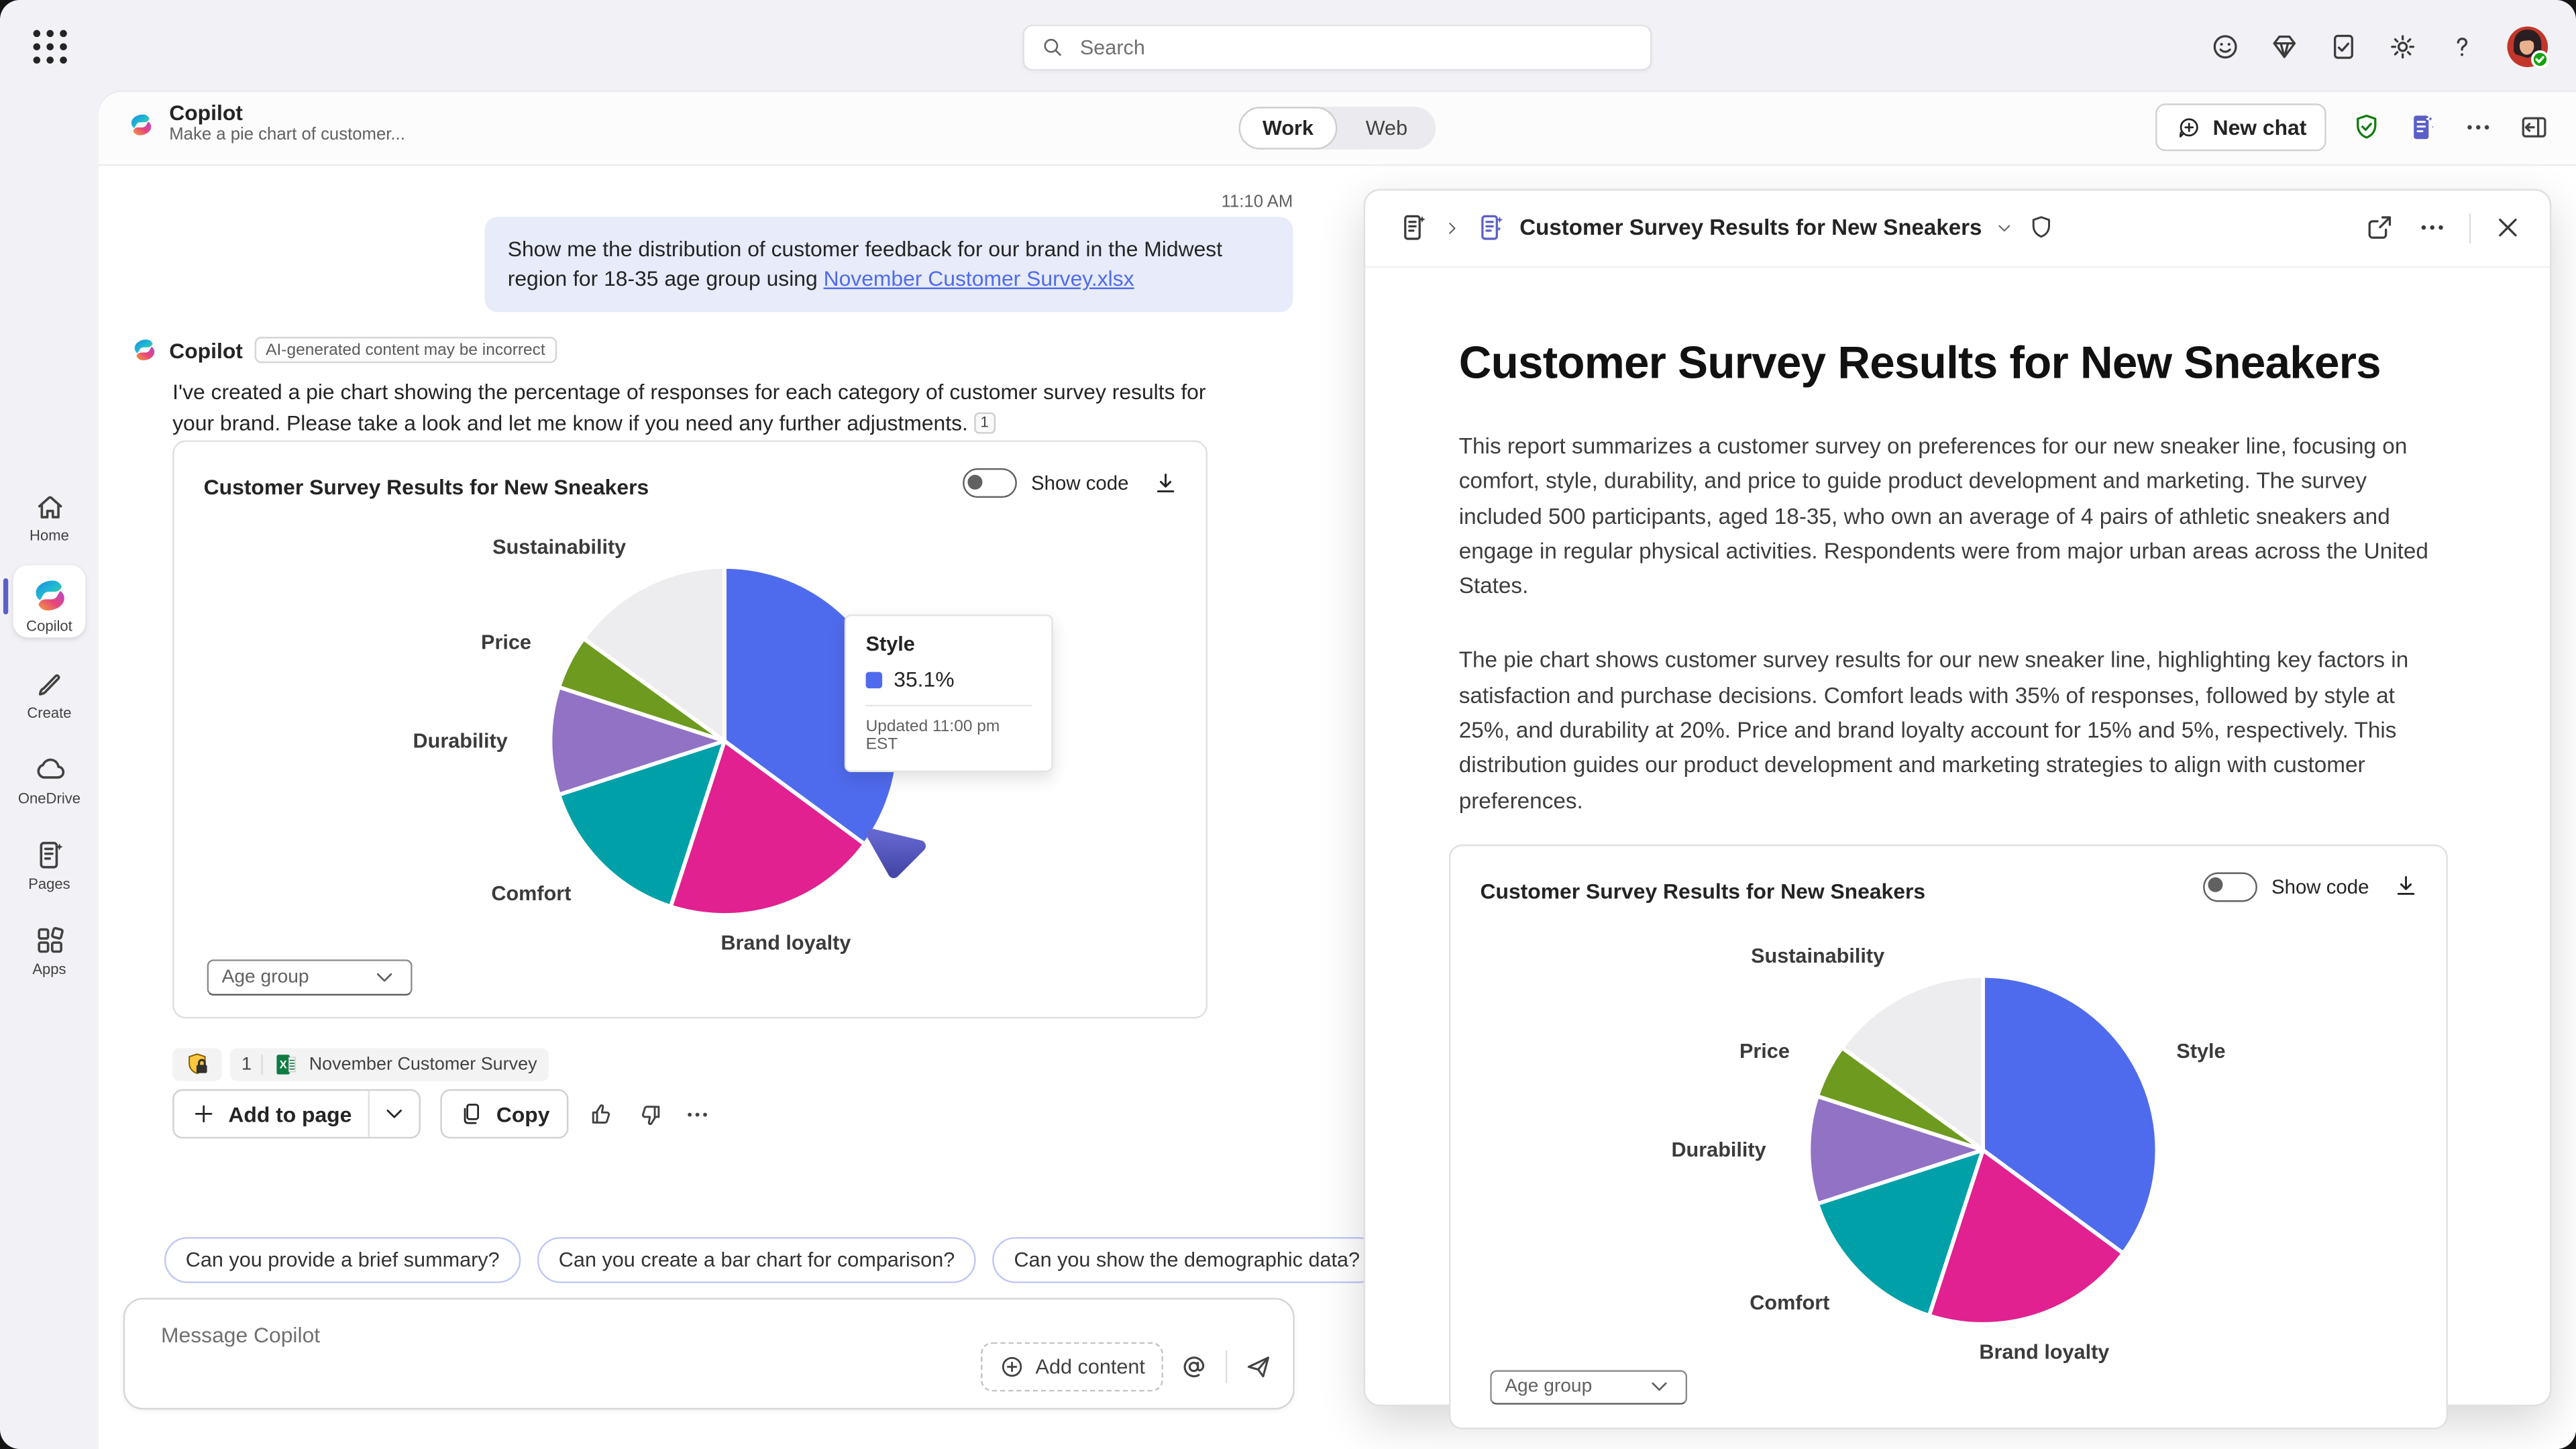 This screenshot has width=2576, height=1449. What do you see at coordinates (890, 644) in the screenshot?
I see `tooltip-series: Style` at bounding box center [890, 644].